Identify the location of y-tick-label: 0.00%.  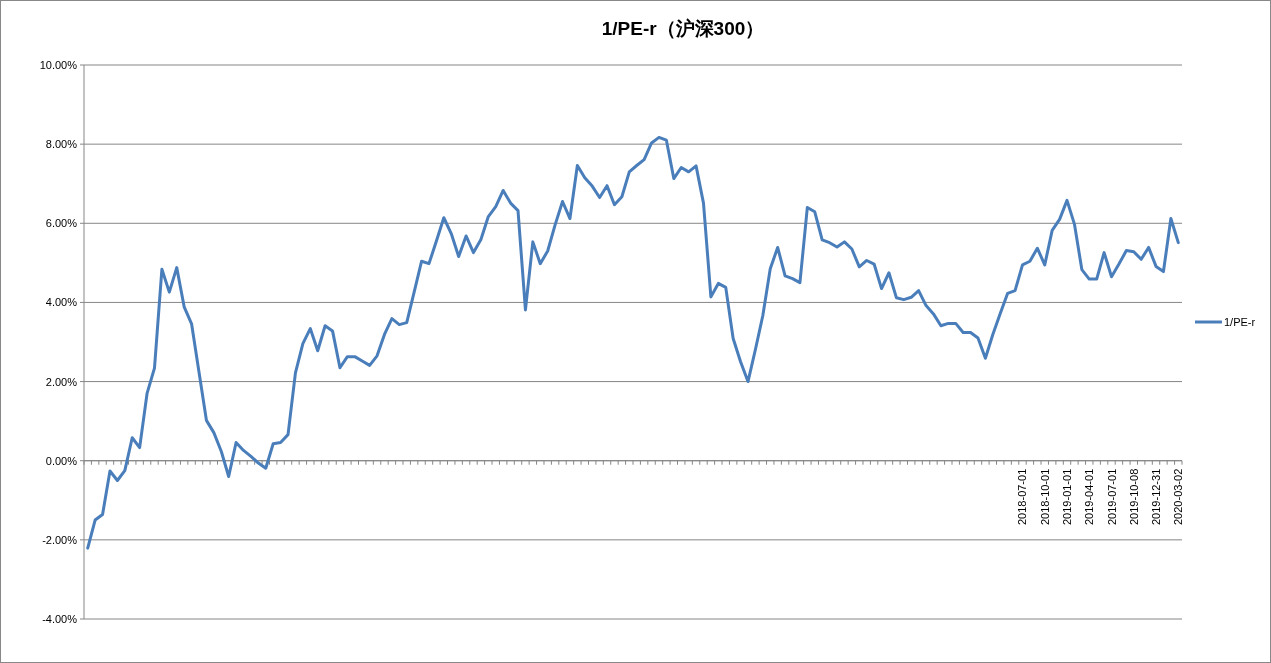
(61, 460).